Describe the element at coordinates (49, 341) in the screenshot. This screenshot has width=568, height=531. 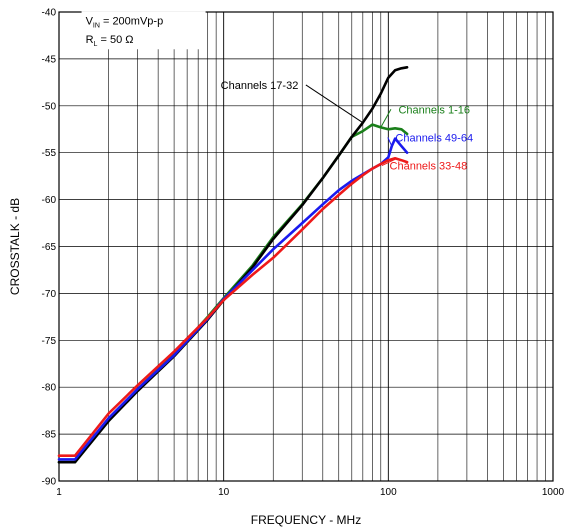
I see `y-tick-label: -75` at that location.